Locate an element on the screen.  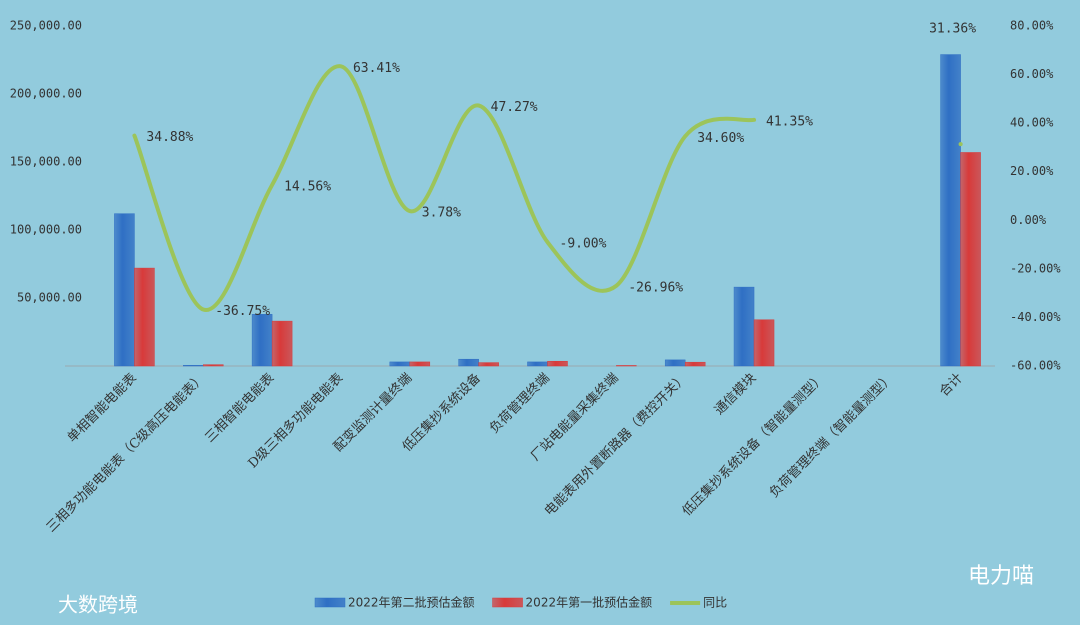
data-label: 14.56% is located at coordinates (307, 186).